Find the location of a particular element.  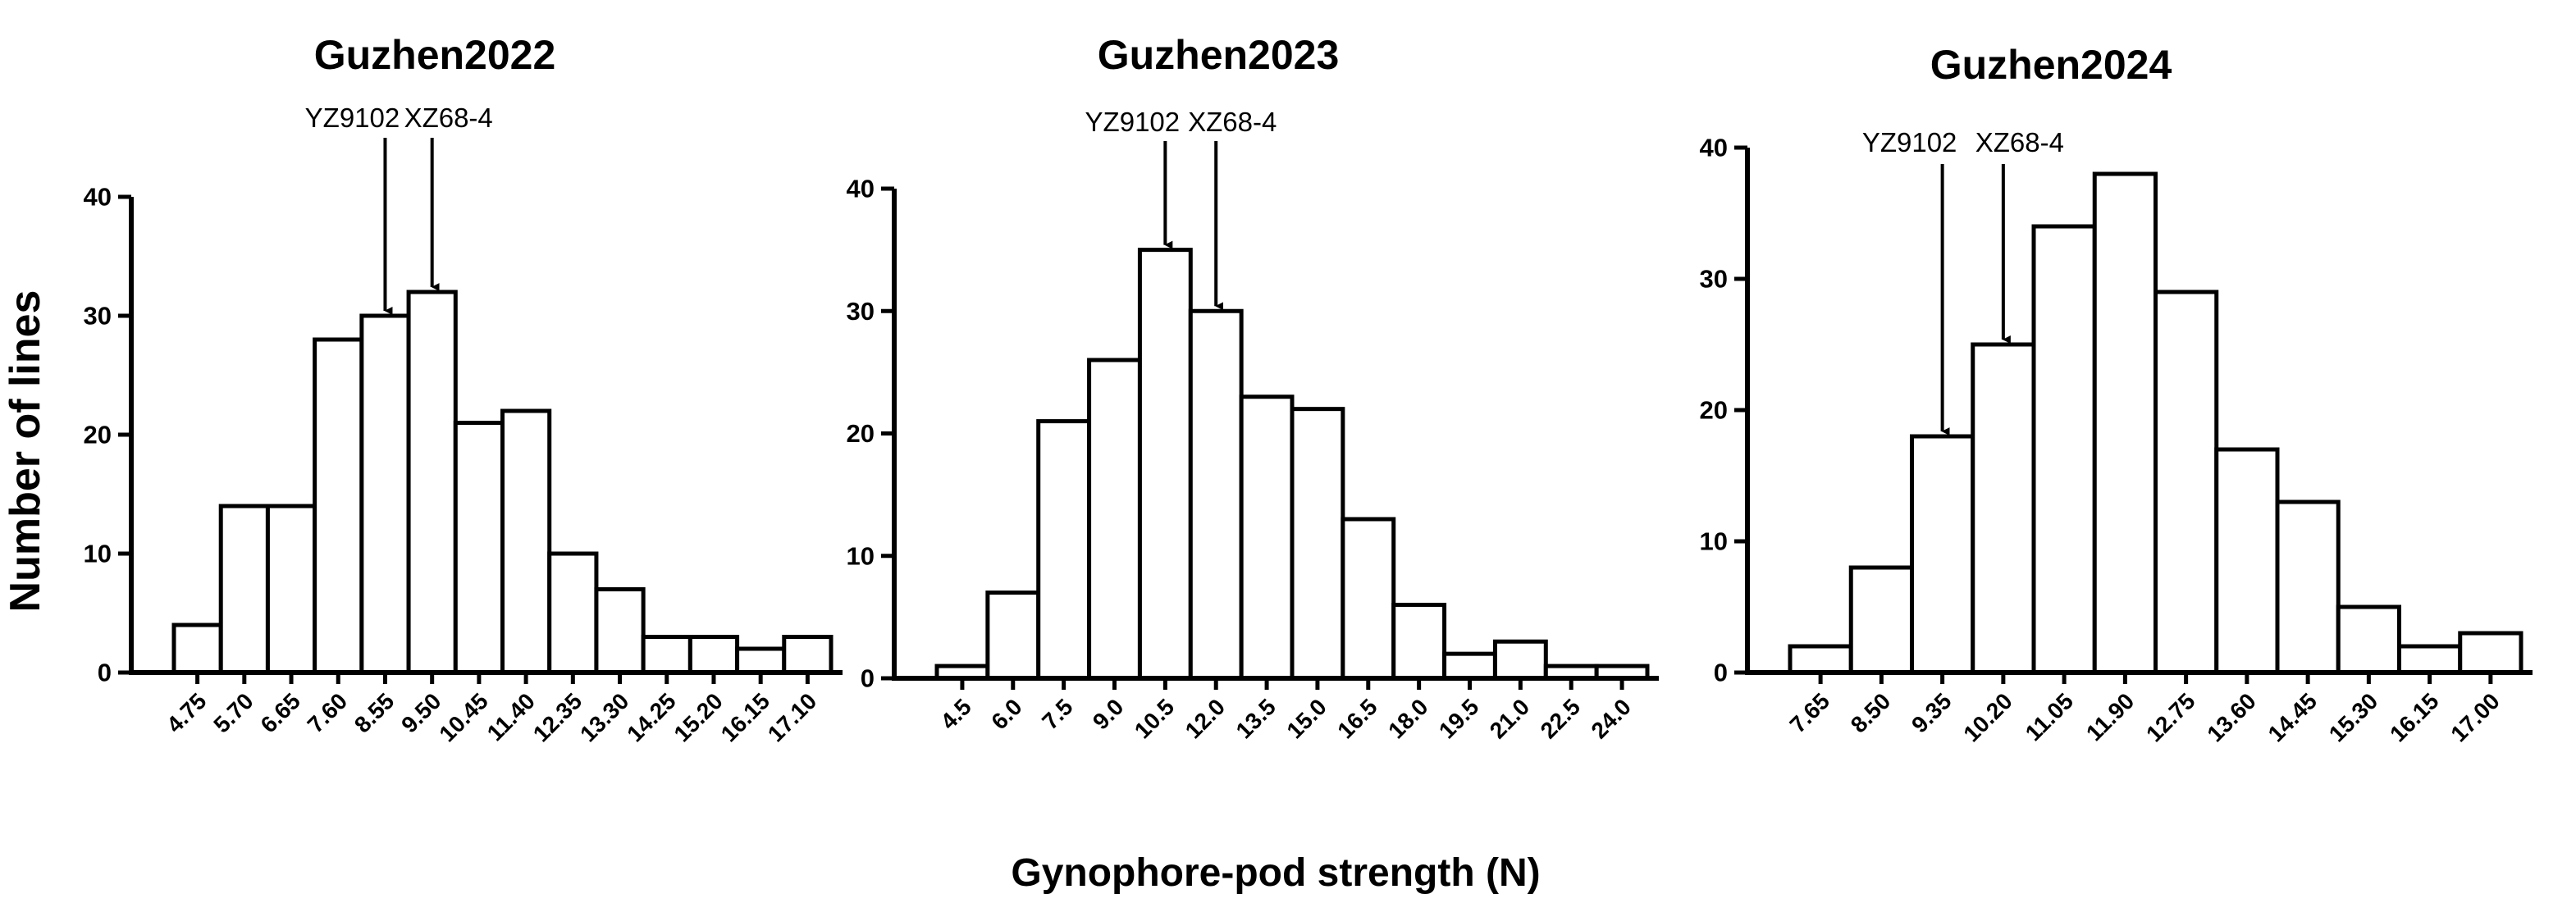

x-tick-label: 19.5 is located at coordinates (1458, 719).